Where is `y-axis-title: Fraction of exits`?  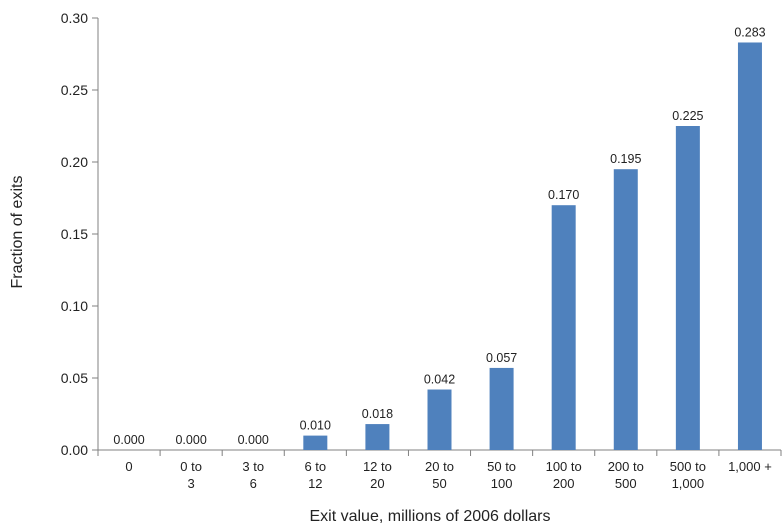
y-axis-title: Fraction of exits is located at coordinates (17, 232).